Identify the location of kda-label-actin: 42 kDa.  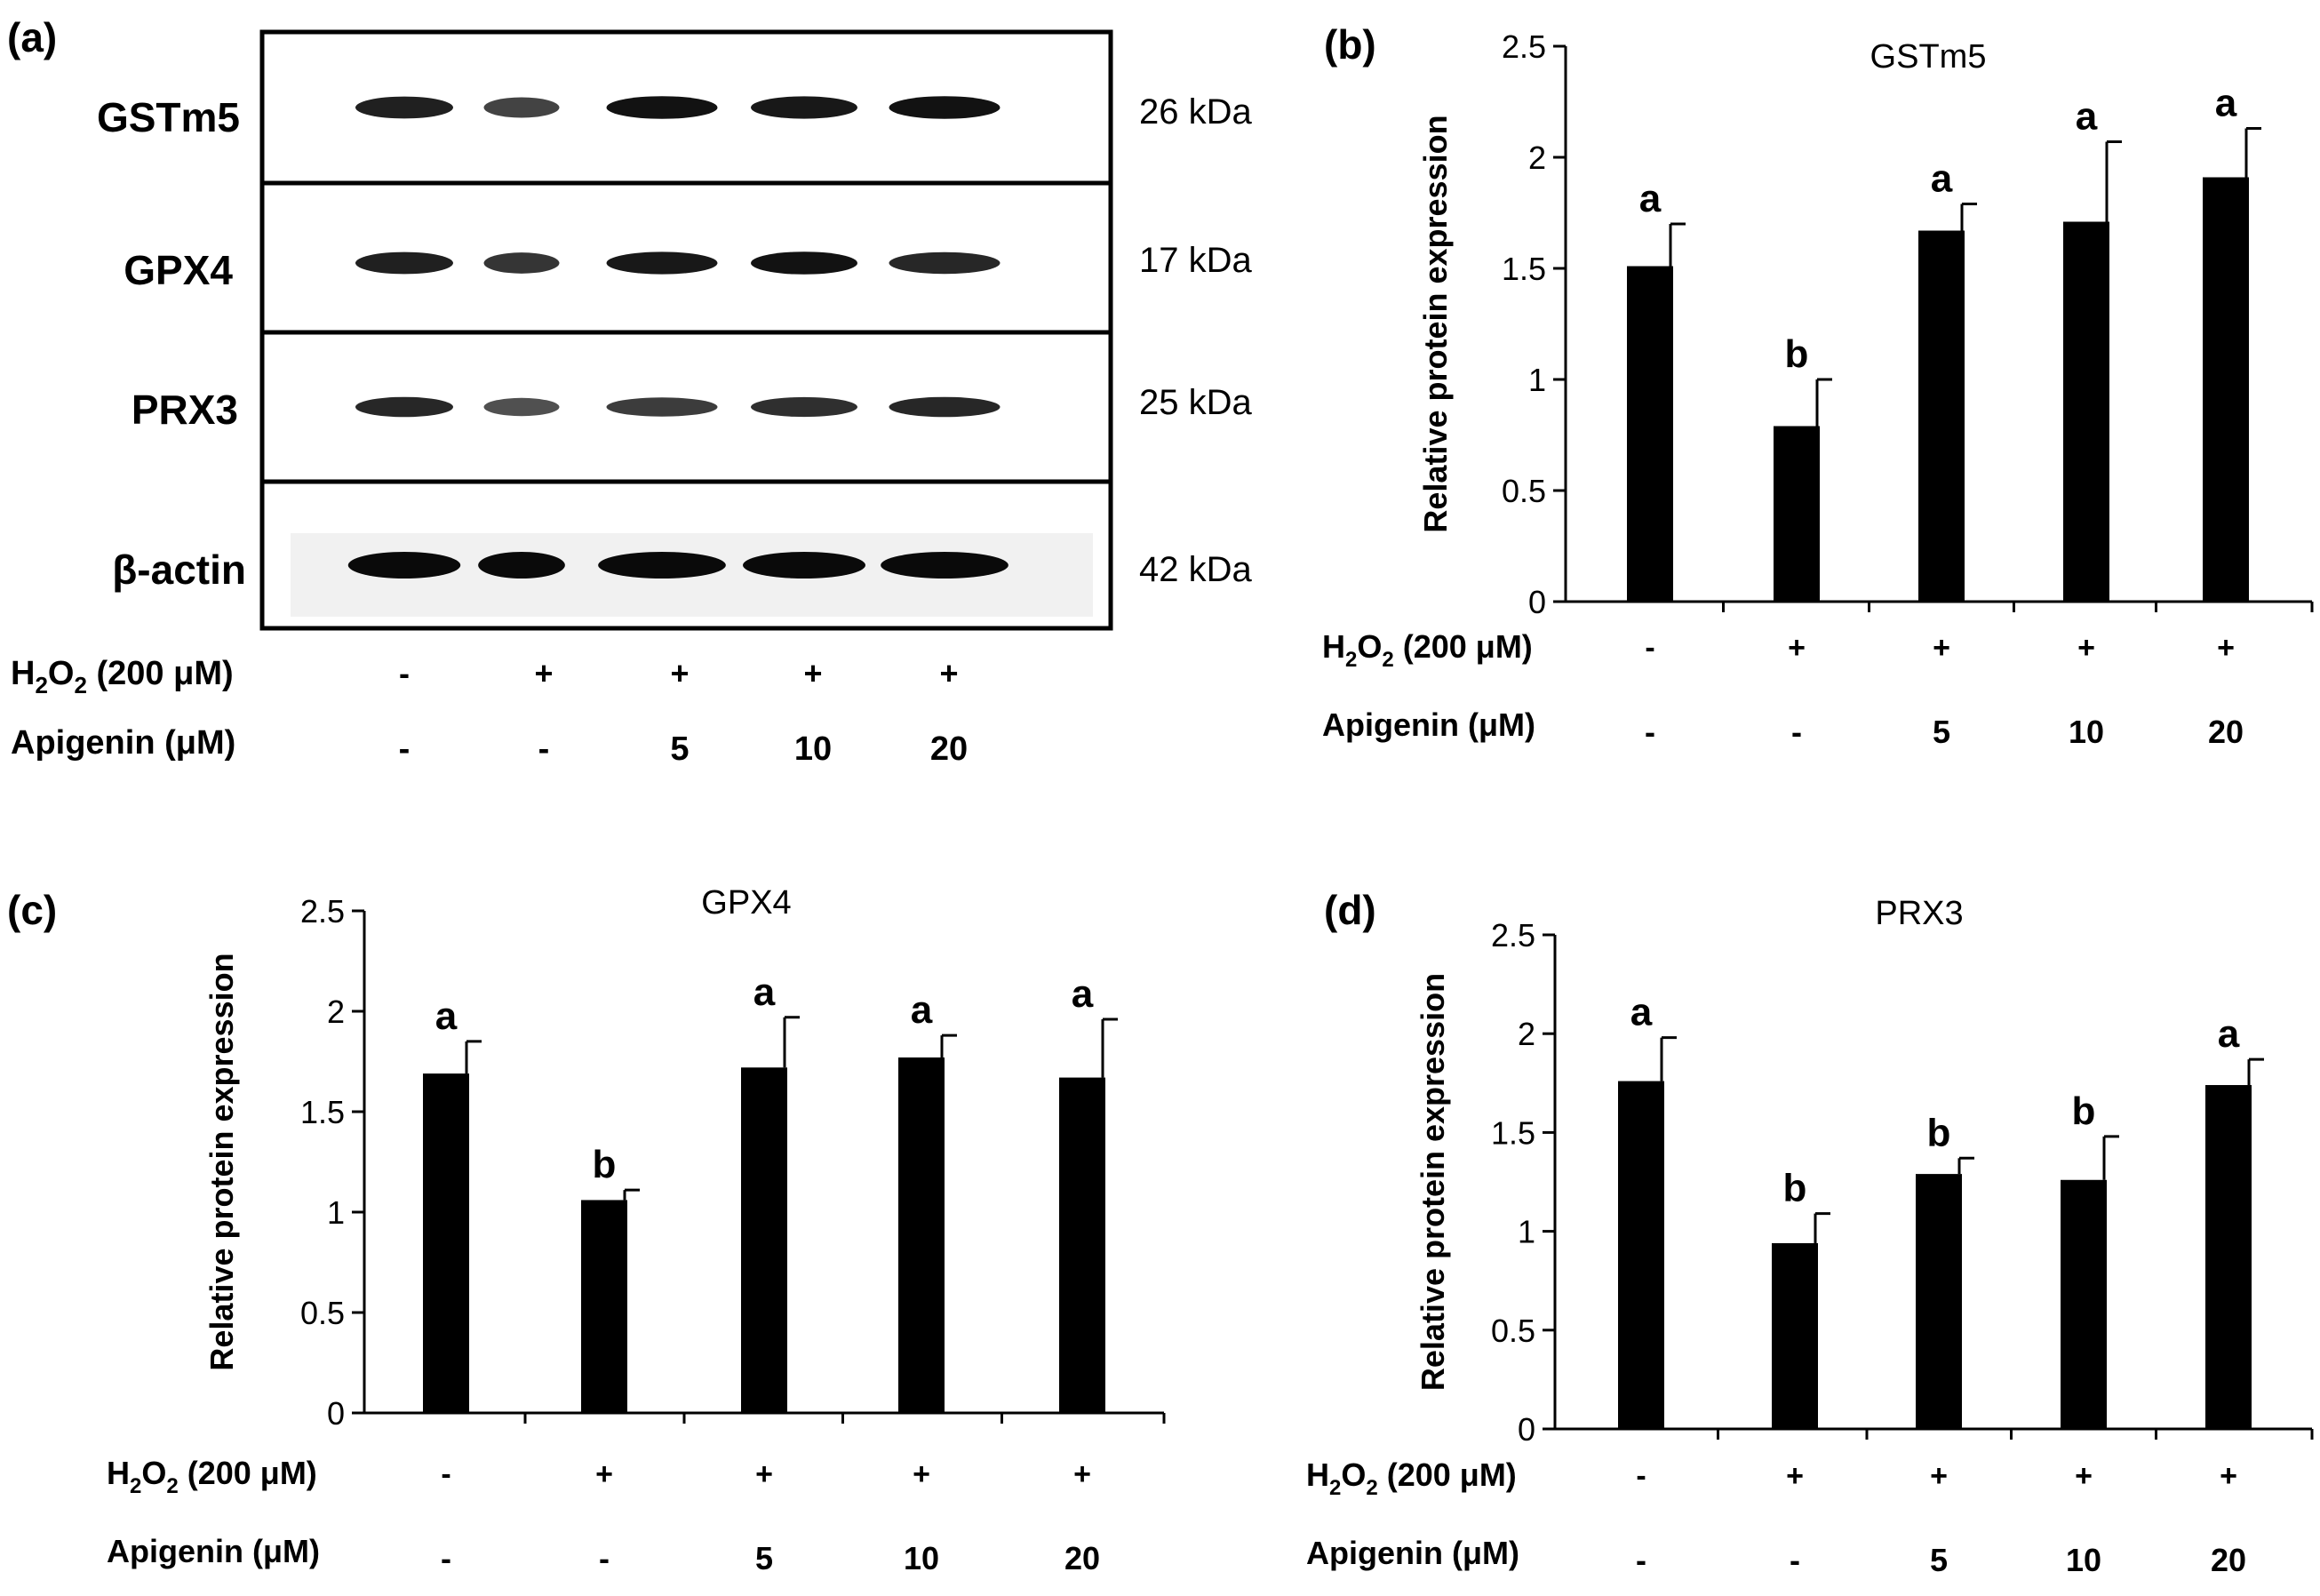
(1195, 569).